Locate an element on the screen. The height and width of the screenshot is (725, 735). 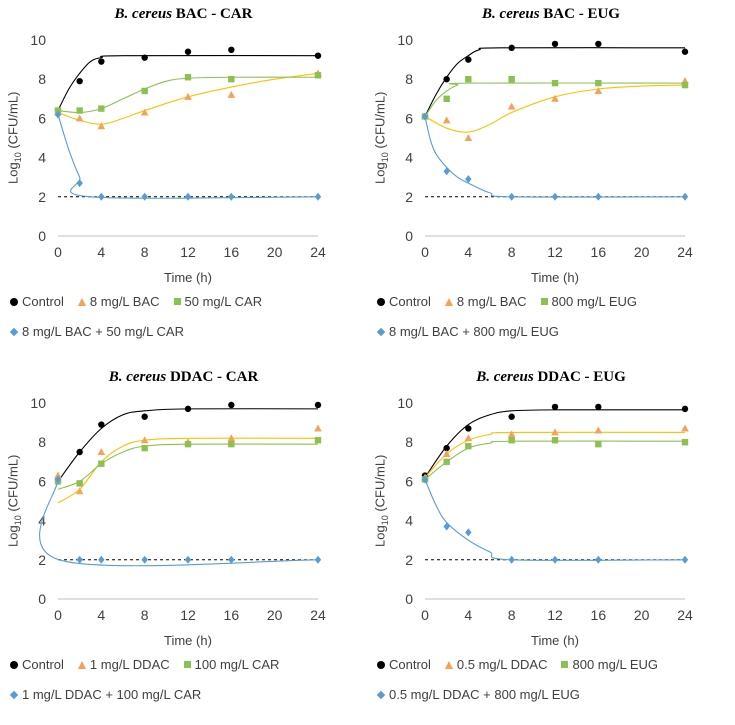
legend-item: 50 mg/L CAR is located at coordinates (217, 301).